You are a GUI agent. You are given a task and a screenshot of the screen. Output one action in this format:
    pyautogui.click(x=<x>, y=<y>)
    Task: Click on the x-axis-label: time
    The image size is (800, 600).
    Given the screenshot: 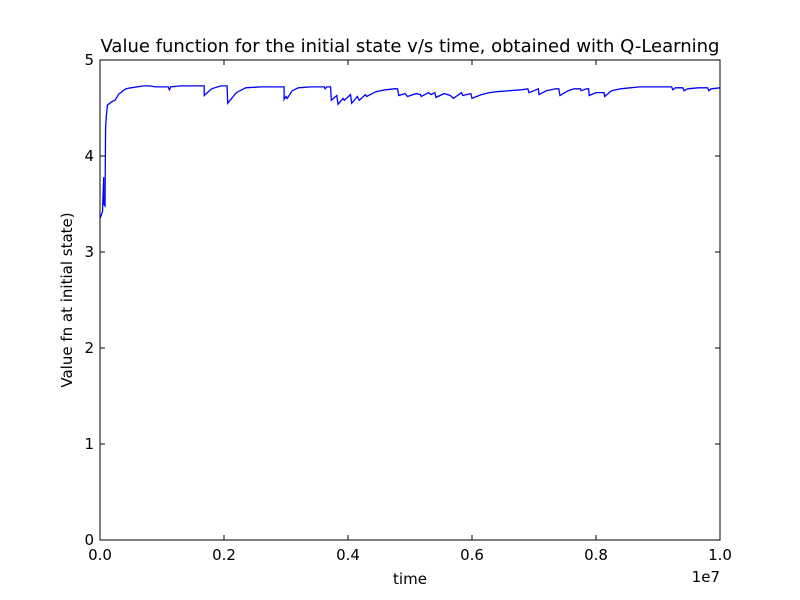 What is the action you would take?
    pyautogui.click(x=410, y=579)
    